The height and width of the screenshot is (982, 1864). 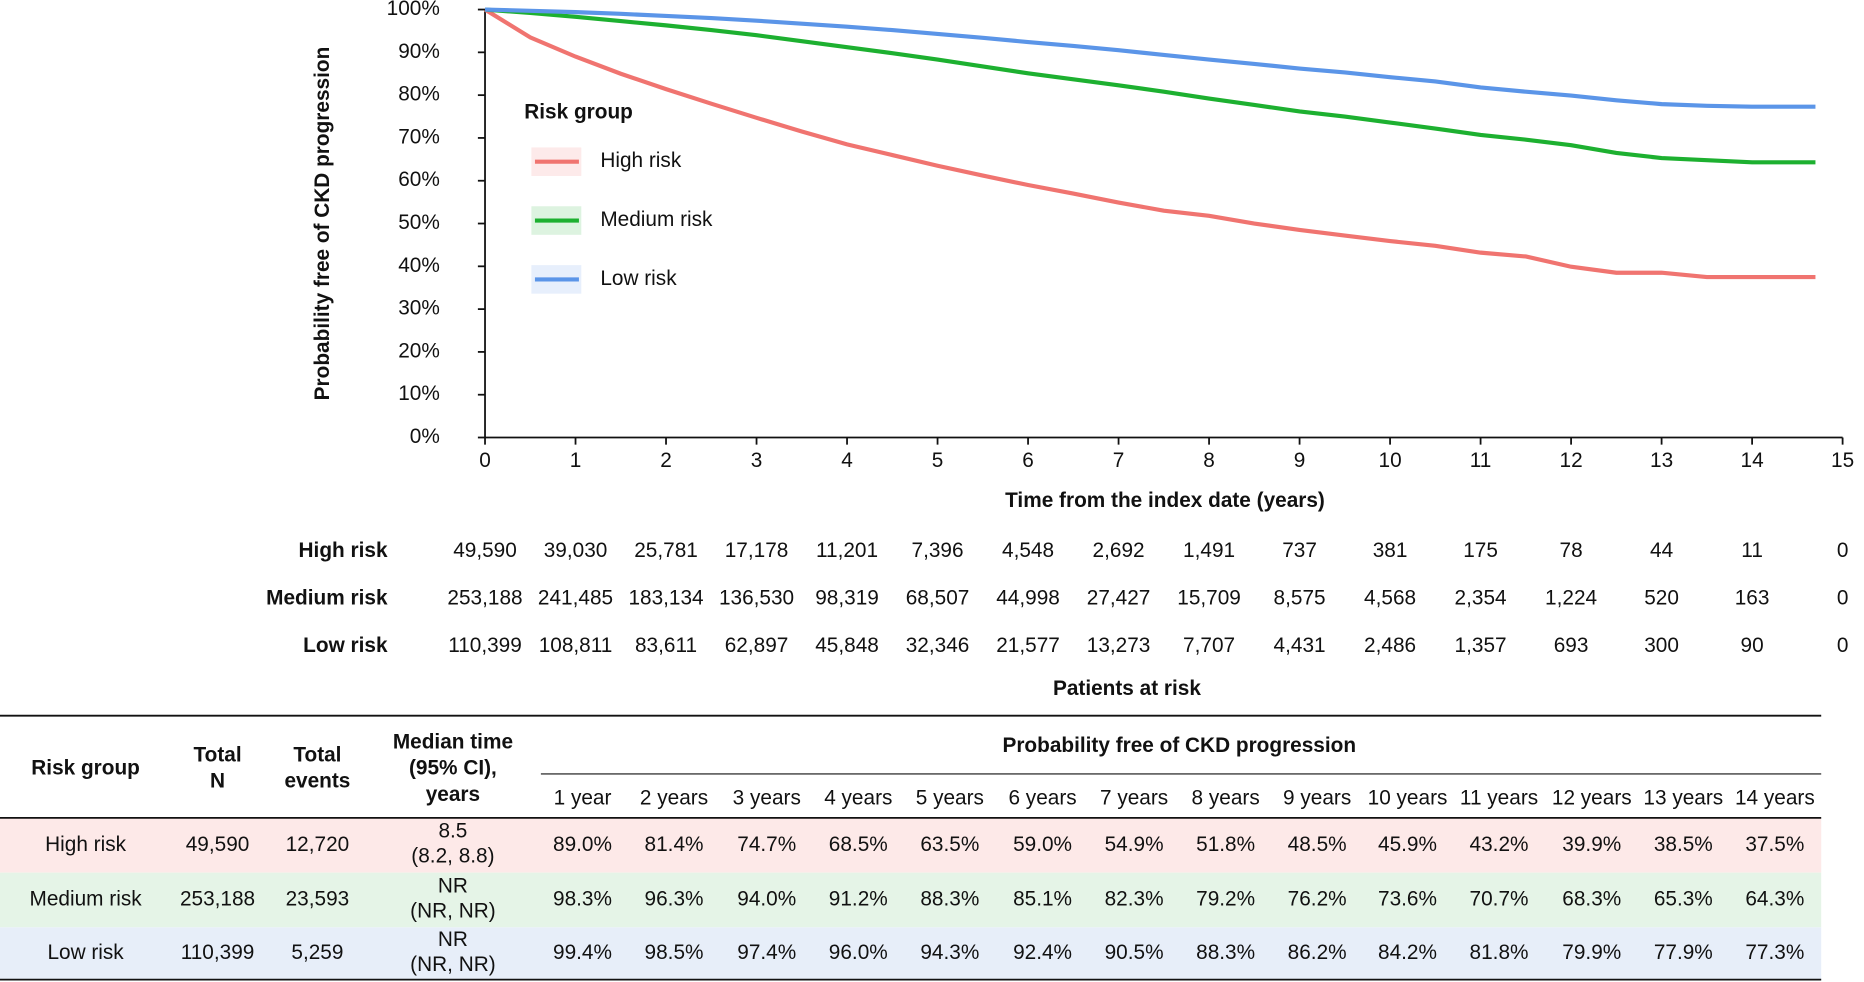 What do you see at coordinates (1226, 797) in the screenshot?
I see `year-header: 8 years` at bounding box center [1226, 797].